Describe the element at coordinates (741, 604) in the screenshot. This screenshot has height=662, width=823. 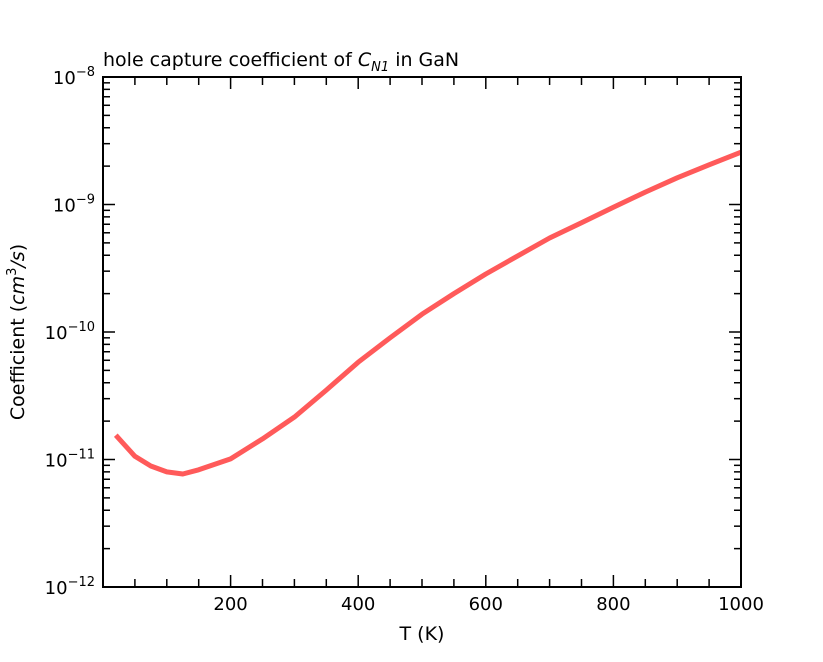
I see `x-tick-label: 1000` at that location.